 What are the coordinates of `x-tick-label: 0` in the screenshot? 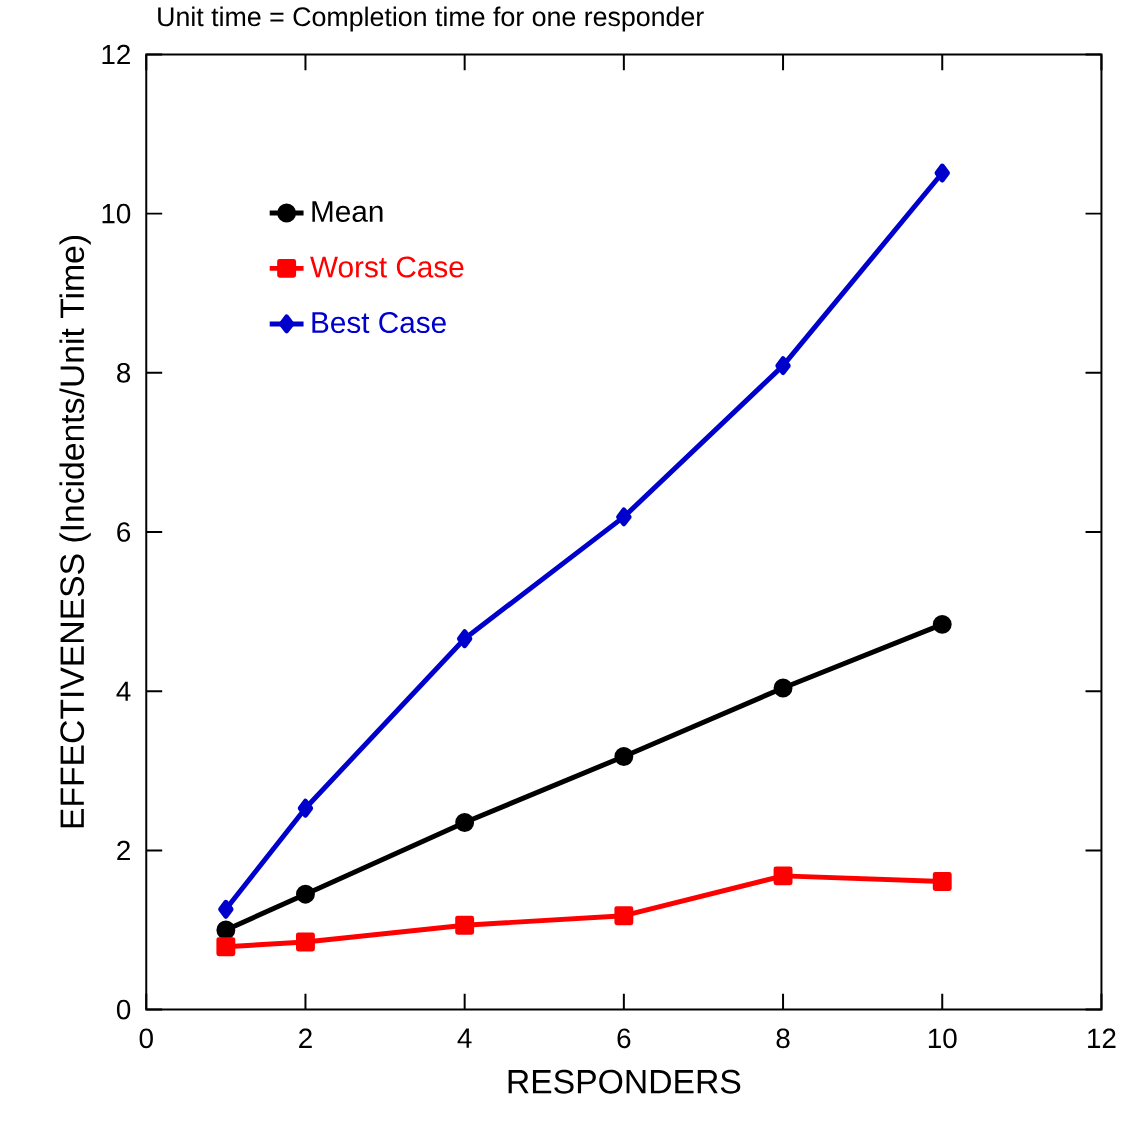 It's located at (146, 1038).